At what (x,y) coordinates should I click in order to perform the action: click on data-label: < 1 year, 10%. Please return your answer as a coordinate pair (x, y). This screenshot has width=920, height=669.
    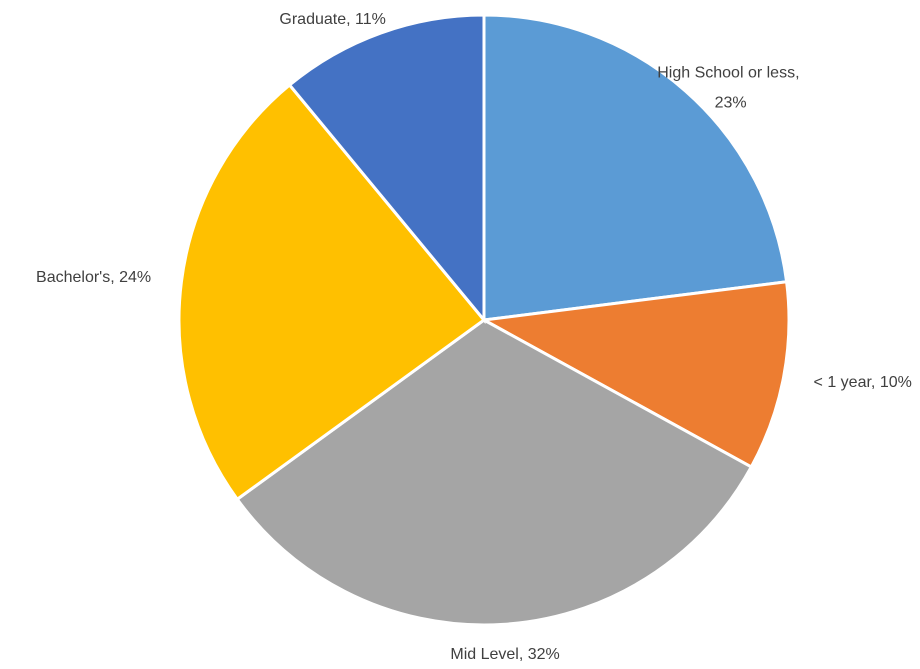
    Looking at the image, I should click on (863, 382).